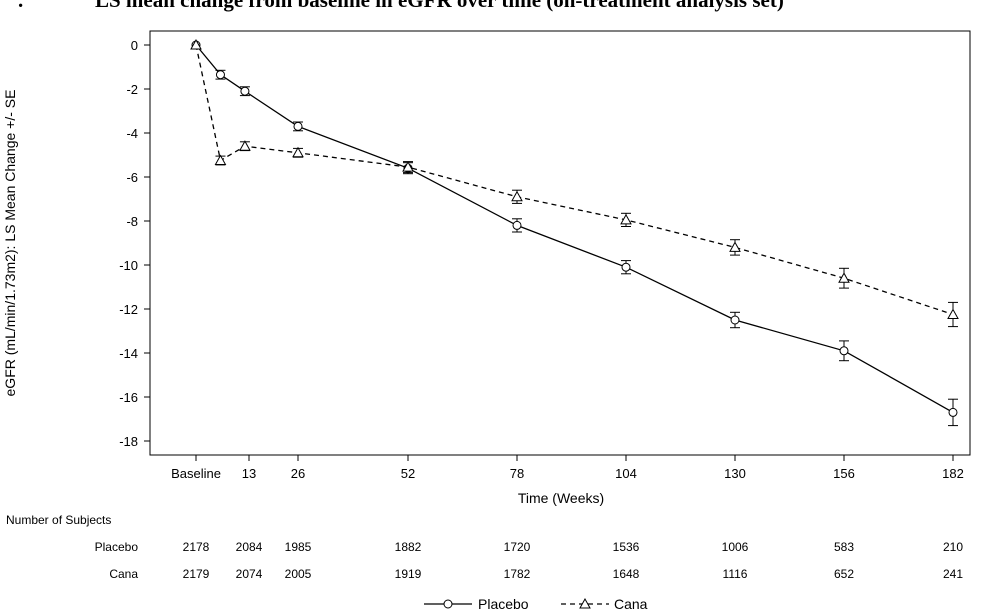 The image size is (984, 612). I want to click on x-axis-label: Time (Weeks), so click(561, 498).